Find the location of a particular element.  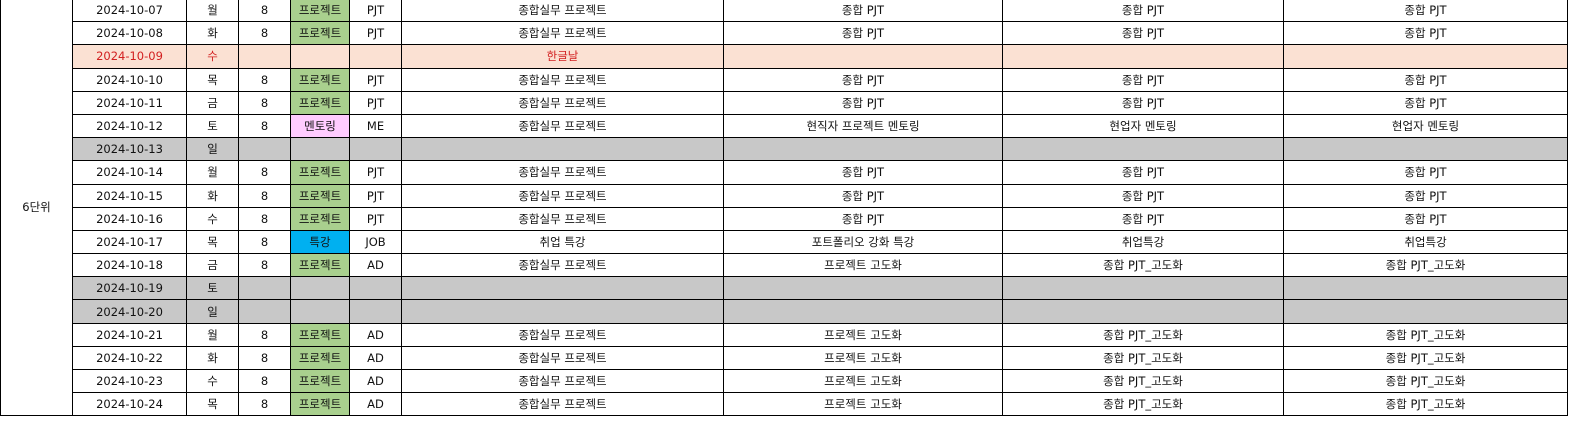

date-cell: 2024-10-12 is located at coordinates (129, 126).